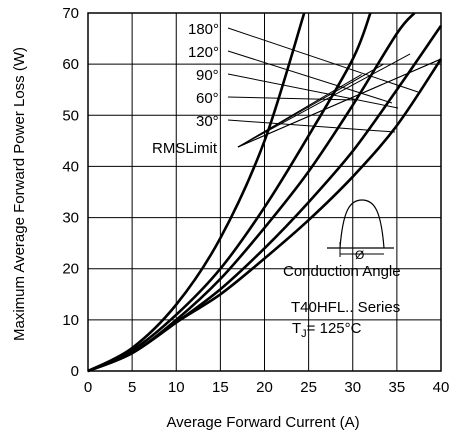 This screenshot has width=460, height=438. What do you see at coordinates (75, 371) in the screenshot?
I see `y-tick-label: 0` at bounding box center [75, 371].